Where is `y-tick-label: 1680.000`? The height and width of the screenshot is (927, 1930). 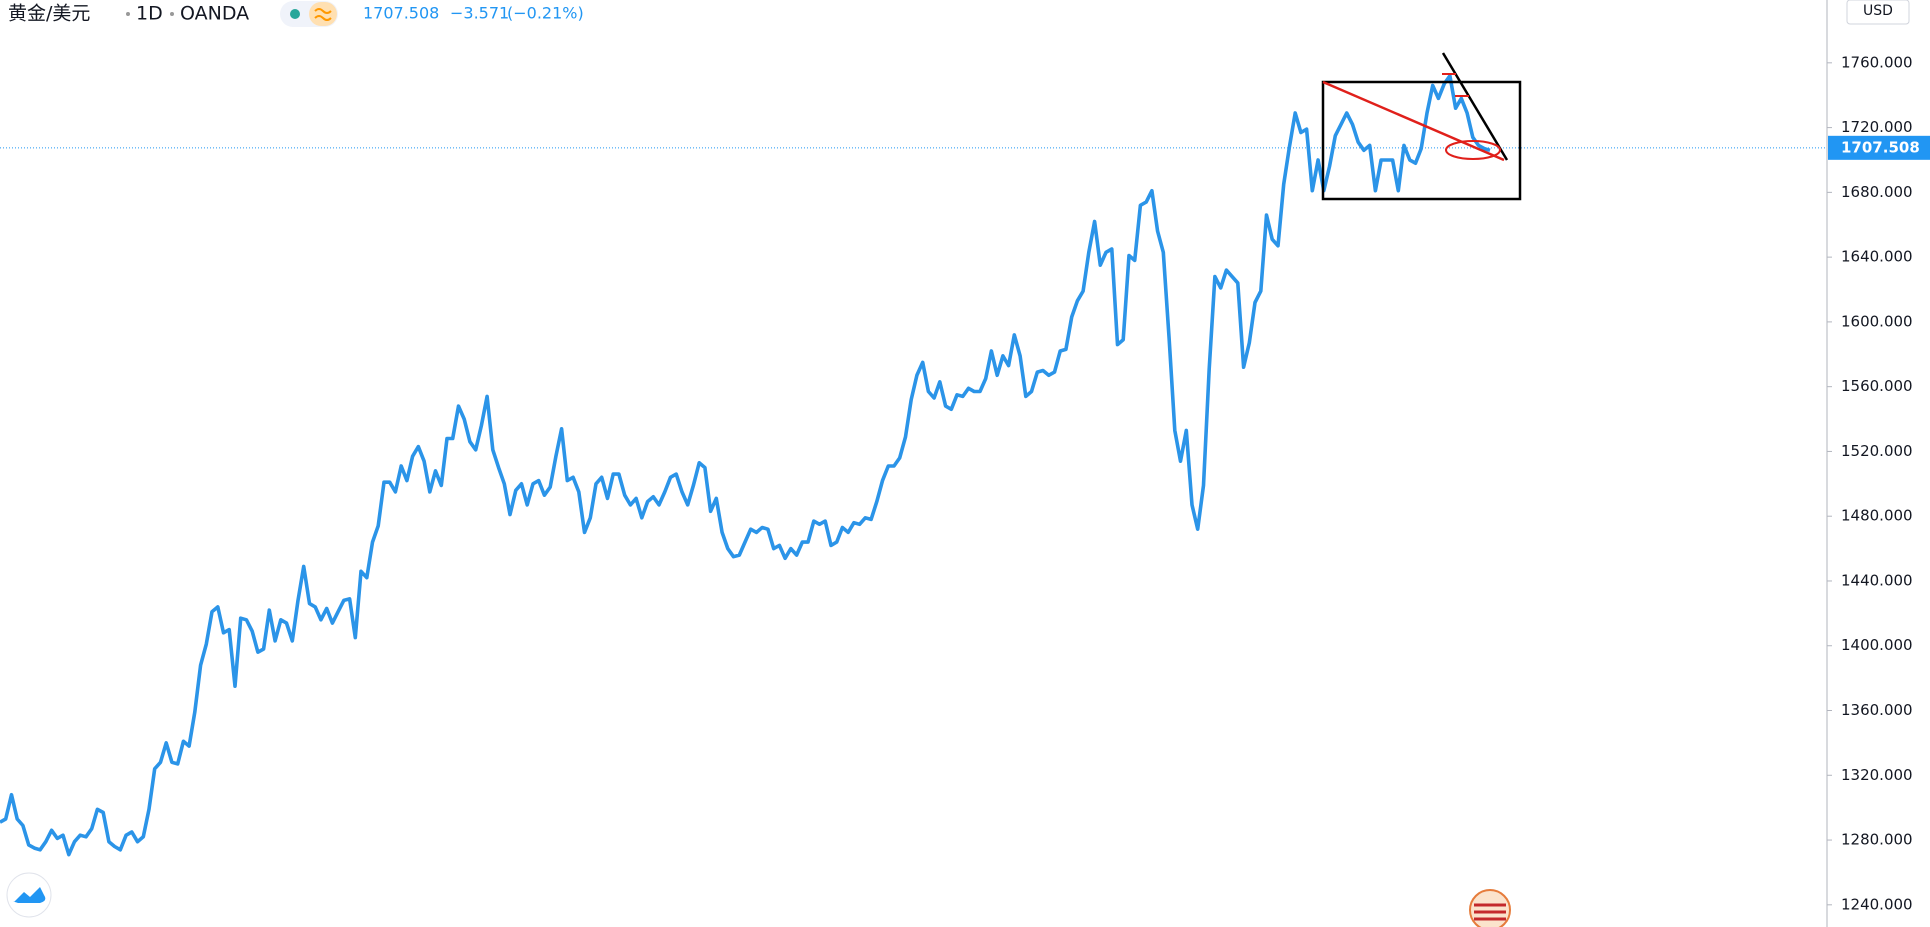 y-tick-label: 1680.000 is located at coordinates (1877, 192).